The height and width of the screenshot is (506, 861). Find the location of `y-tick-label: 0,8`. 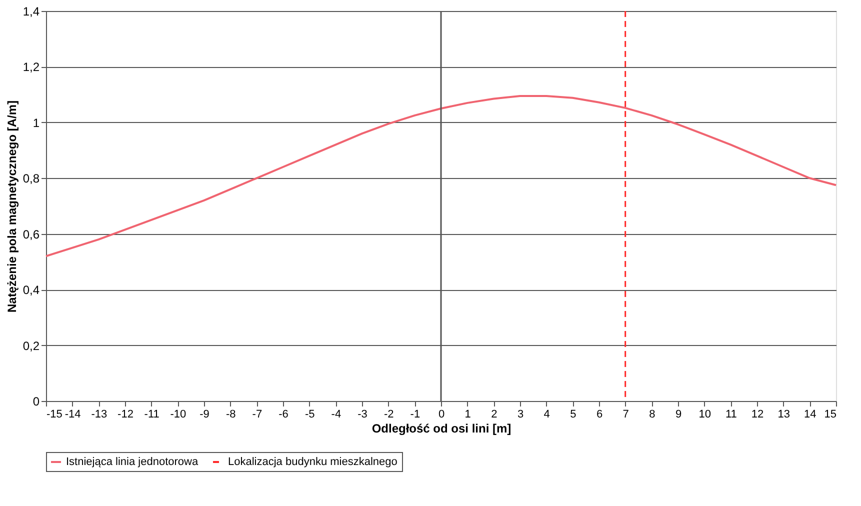

y-tick-label: 0,8 is located at coordinates (31, 179).